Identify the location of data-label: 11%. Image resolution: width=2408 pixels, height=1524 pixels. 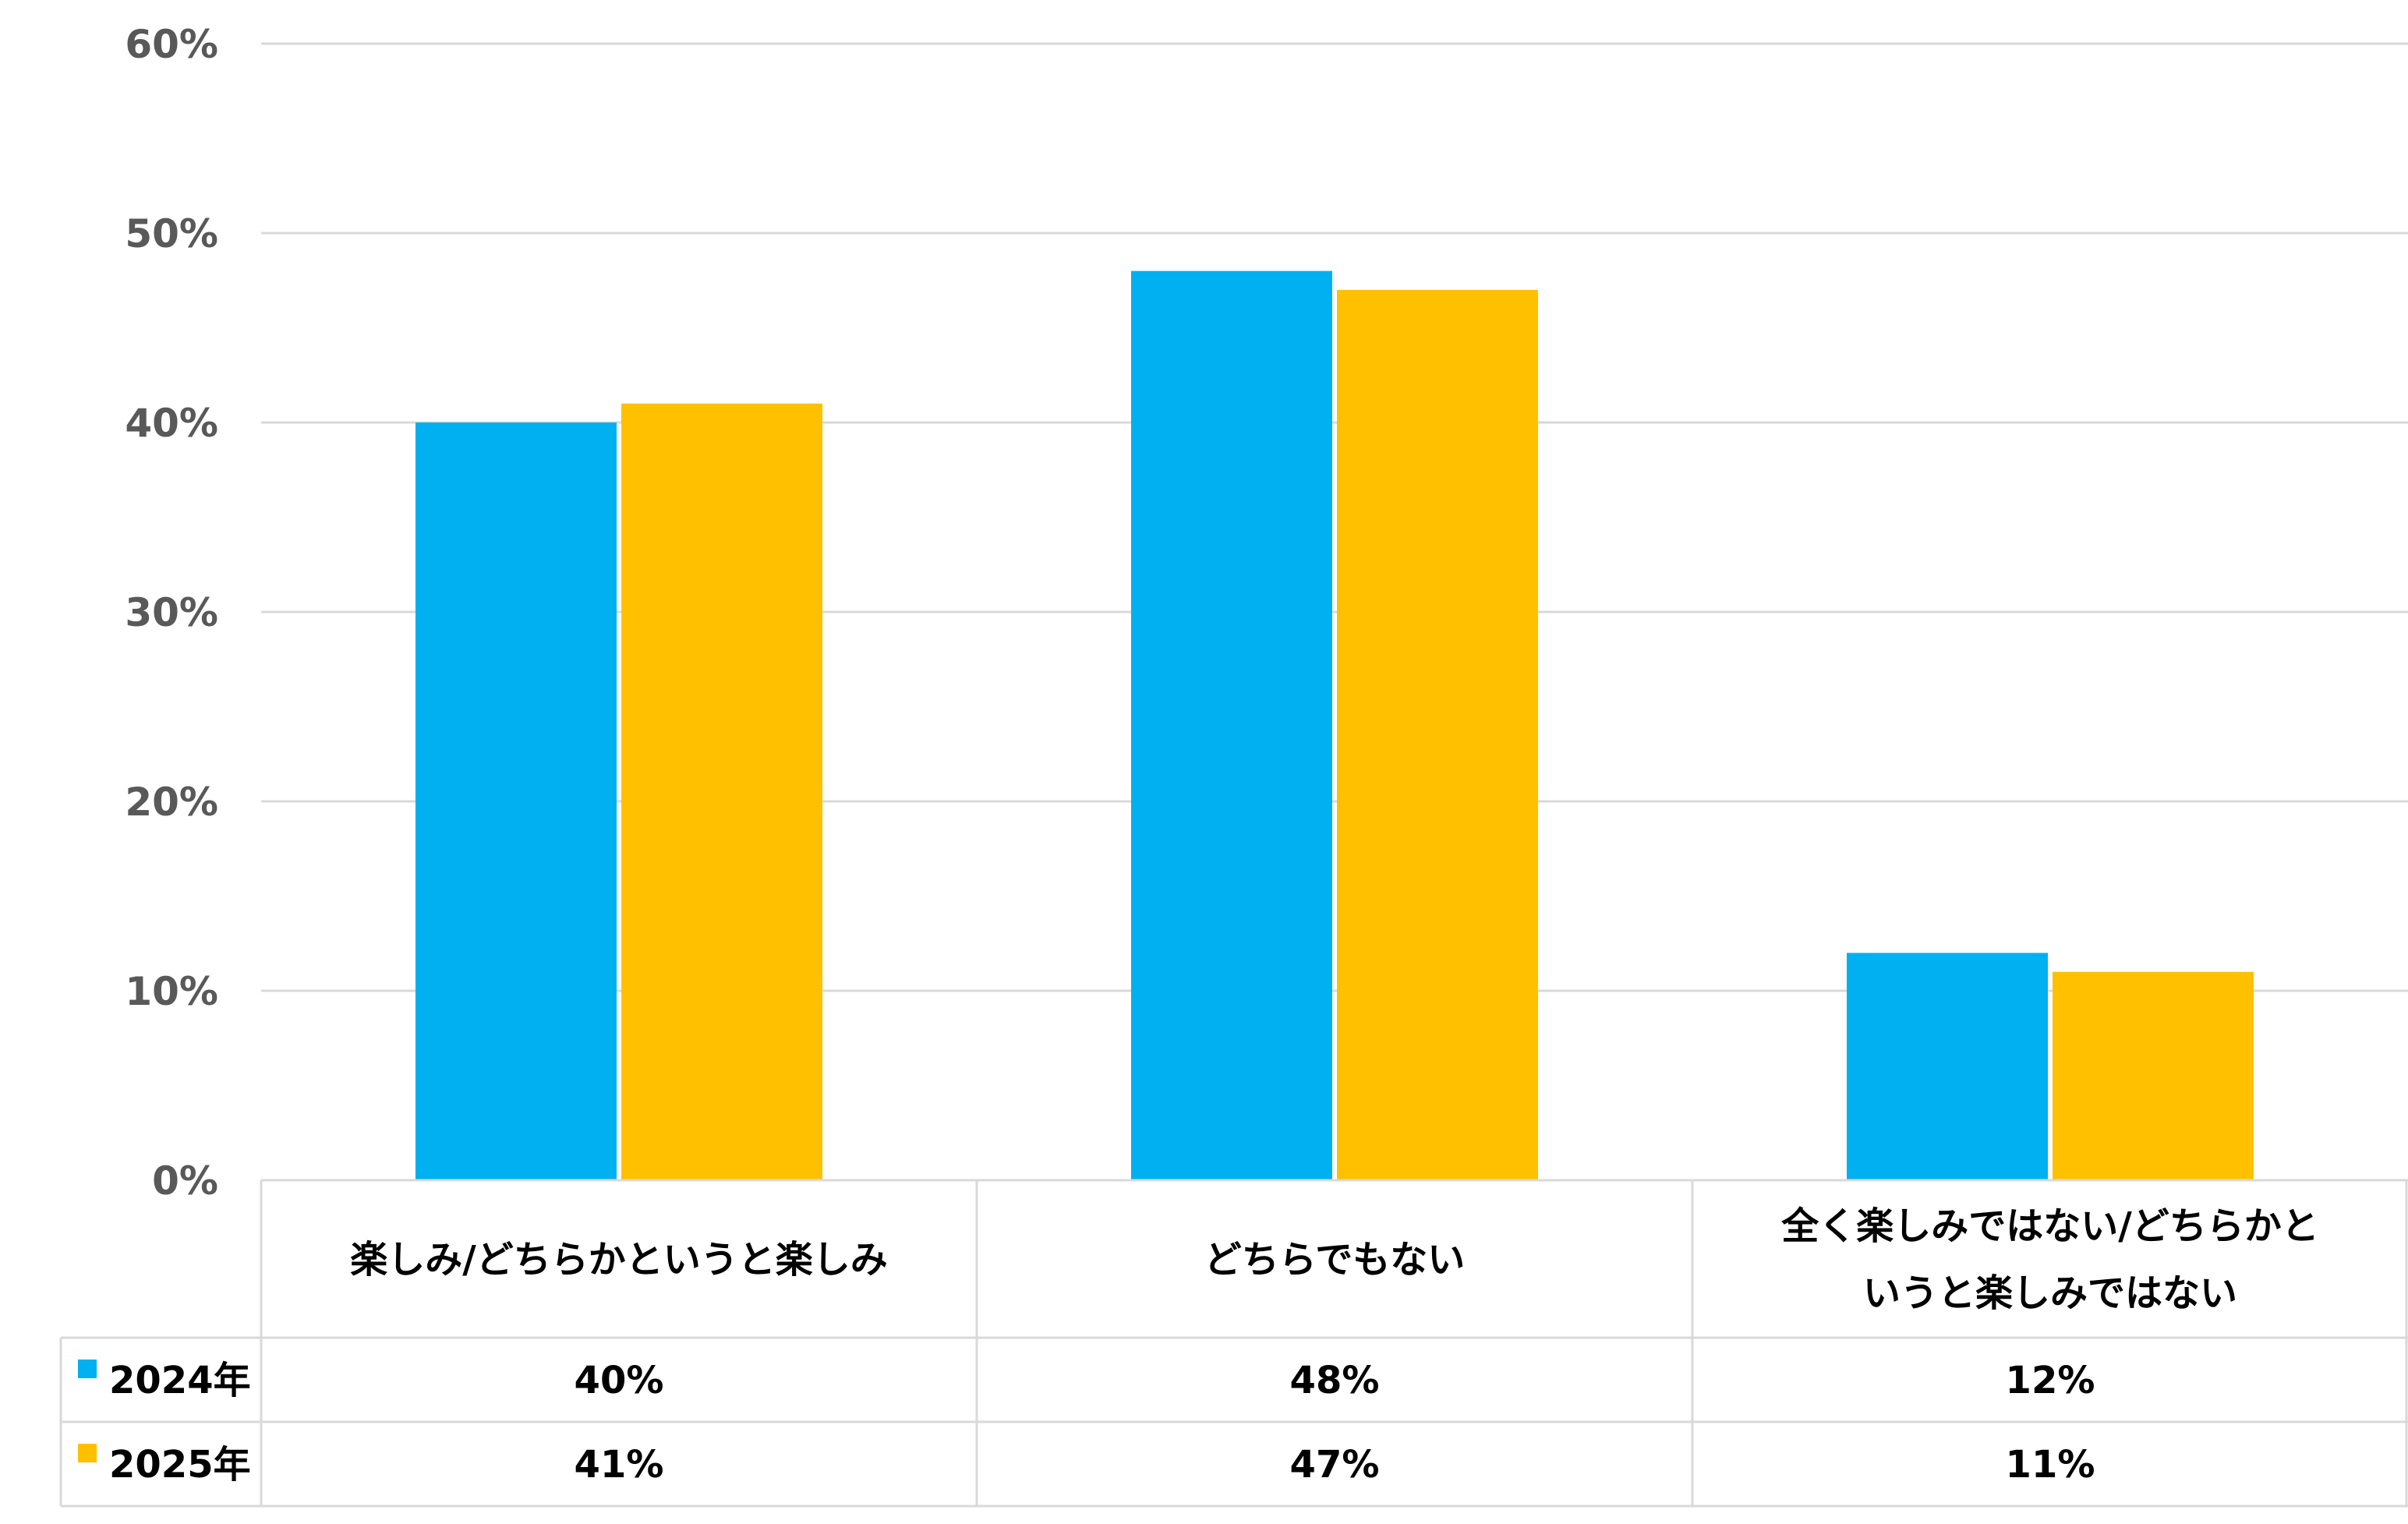
(2050, 1465).